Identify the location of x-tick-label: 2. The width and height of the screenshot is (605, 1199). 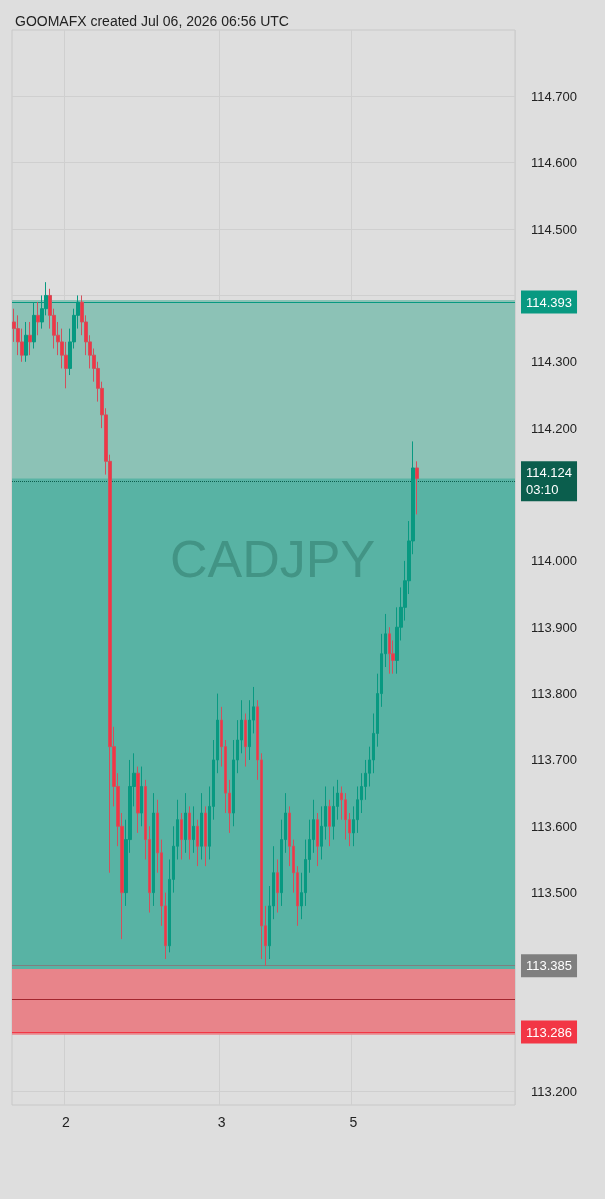
(65, 1122).